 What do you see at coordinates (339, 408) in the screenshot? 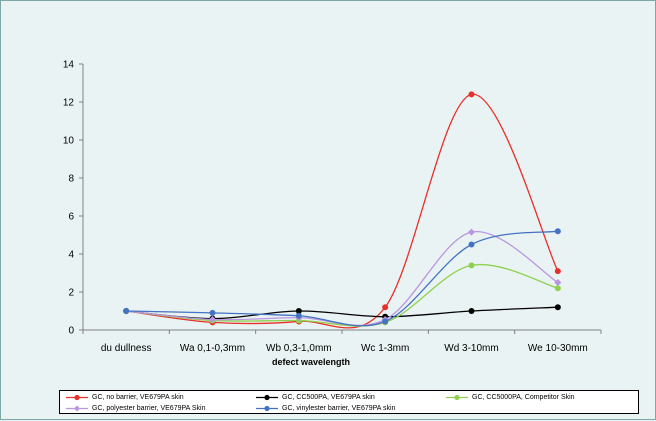
I see `legend-label: GC, vinylester barrier, VE679PA skin` at bounding box center [339, 408].